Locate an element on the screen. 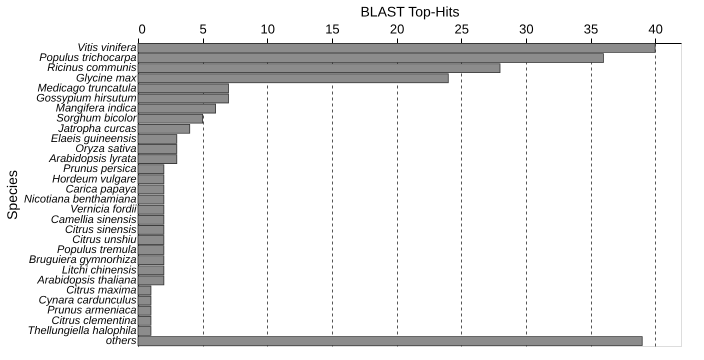  y-tick-label: Cynara cardunculus is located at coordinates (87, 300).